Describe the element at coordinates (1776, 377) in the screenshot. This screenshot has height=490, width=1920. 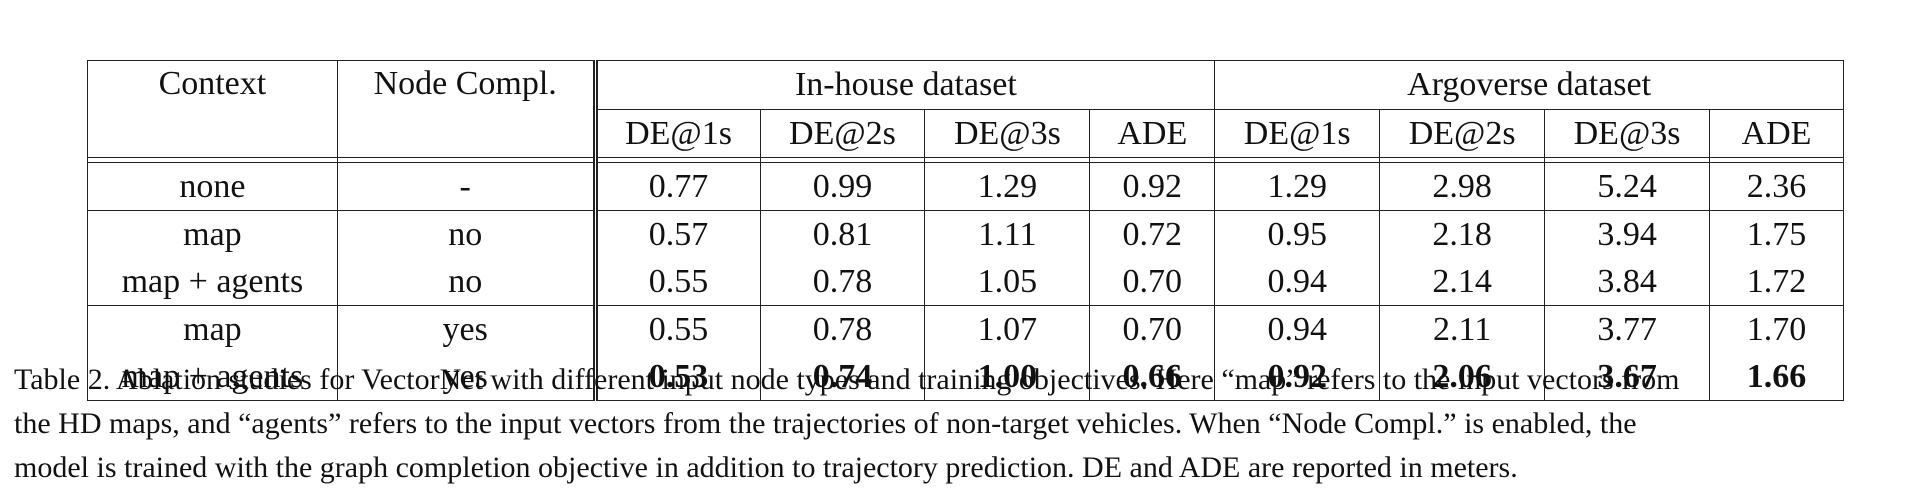
I see `best-value-cell: 1.66` at that location.